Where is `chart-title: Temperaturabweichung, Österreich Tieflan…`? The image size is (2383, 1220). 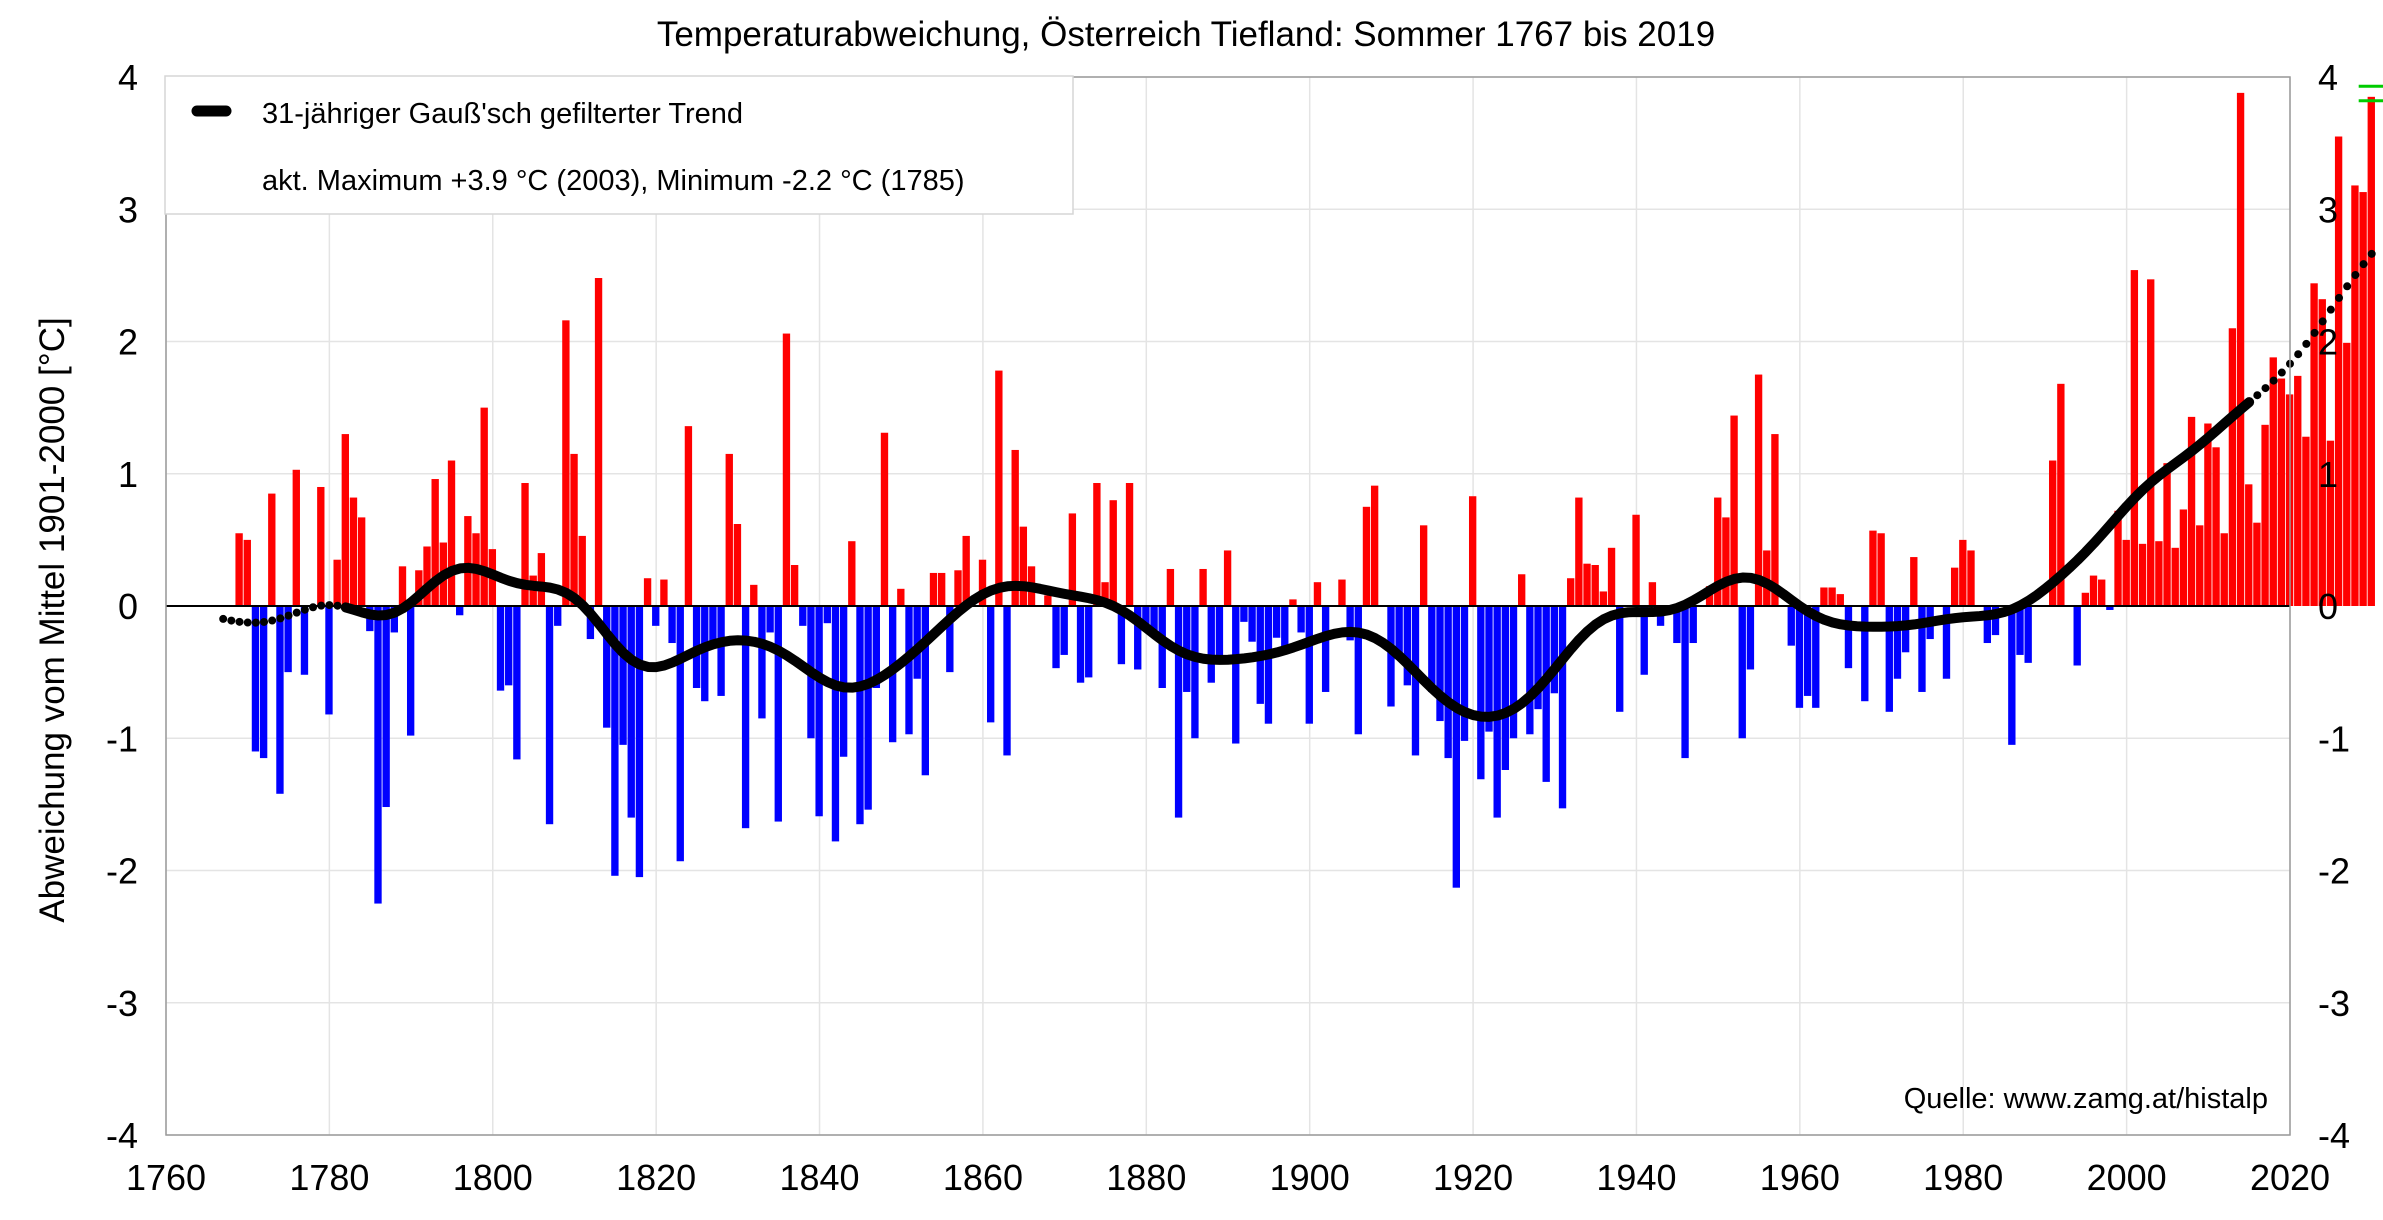 chart-title: Temperaturabweichung, Österreich Tieflan… is located at coordinates (1186, 34).